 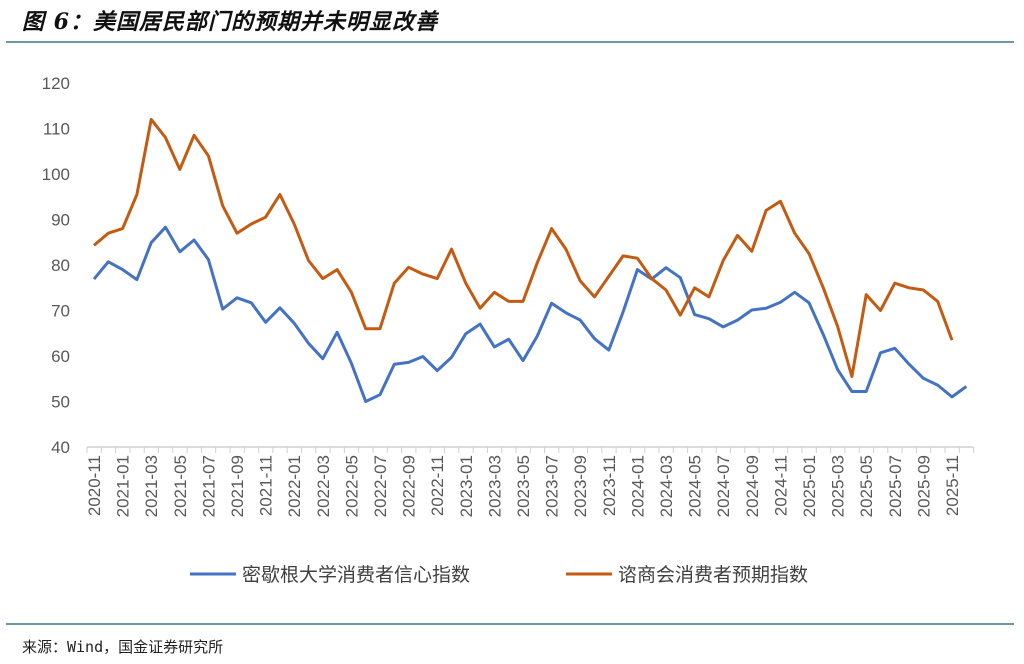 I want to click on figure-title: 图 6：美国居民部门的预期并未明显改善, so click(x=230, y=22).